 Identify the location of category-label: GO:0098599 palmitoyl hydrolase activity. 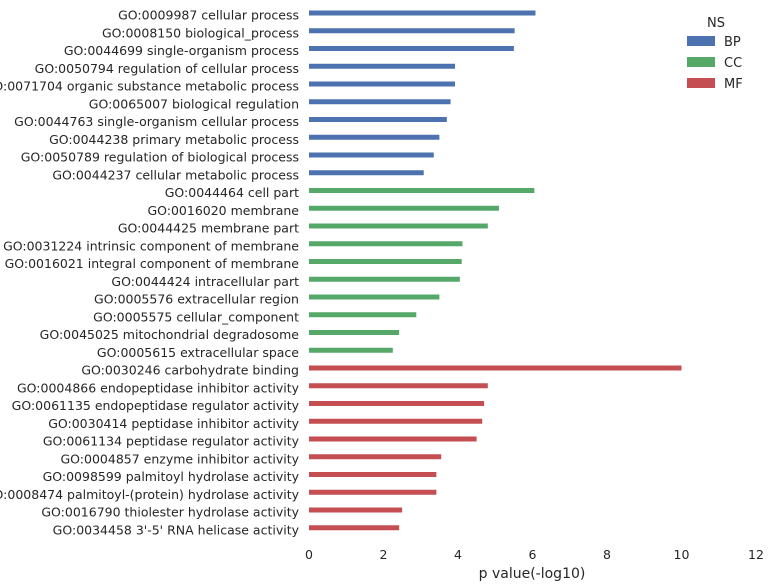
(171, 476).